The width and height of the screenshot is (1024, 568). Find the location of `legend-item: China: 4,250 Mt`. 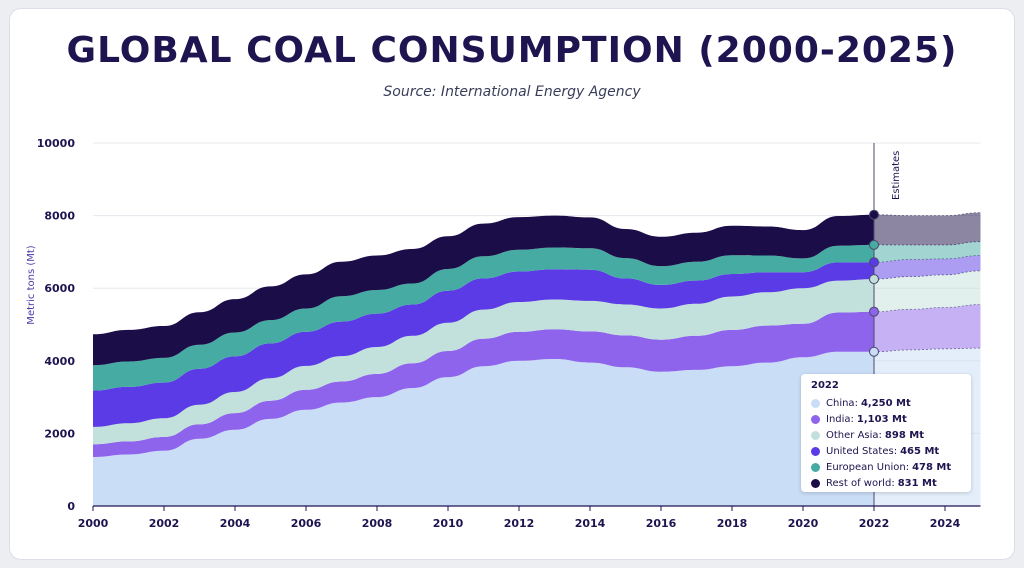

legend-item: China: 4,250 Mt is located at coordinates (886, 403).